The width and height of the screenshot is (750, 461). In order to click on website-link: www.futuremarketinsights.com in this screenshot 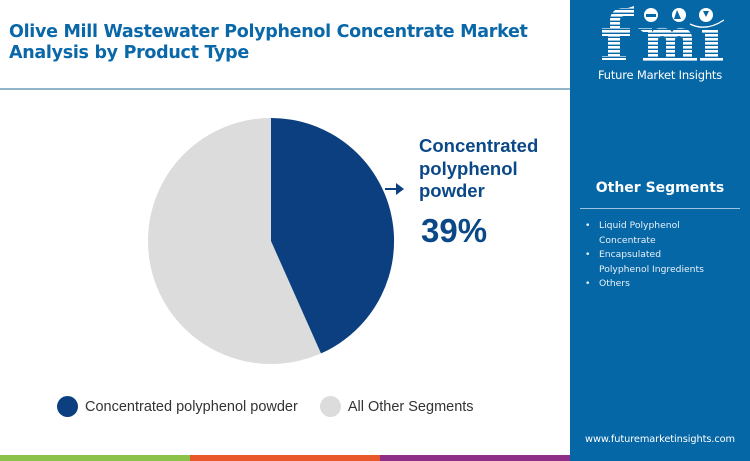, I will do `click(660, 439)`.